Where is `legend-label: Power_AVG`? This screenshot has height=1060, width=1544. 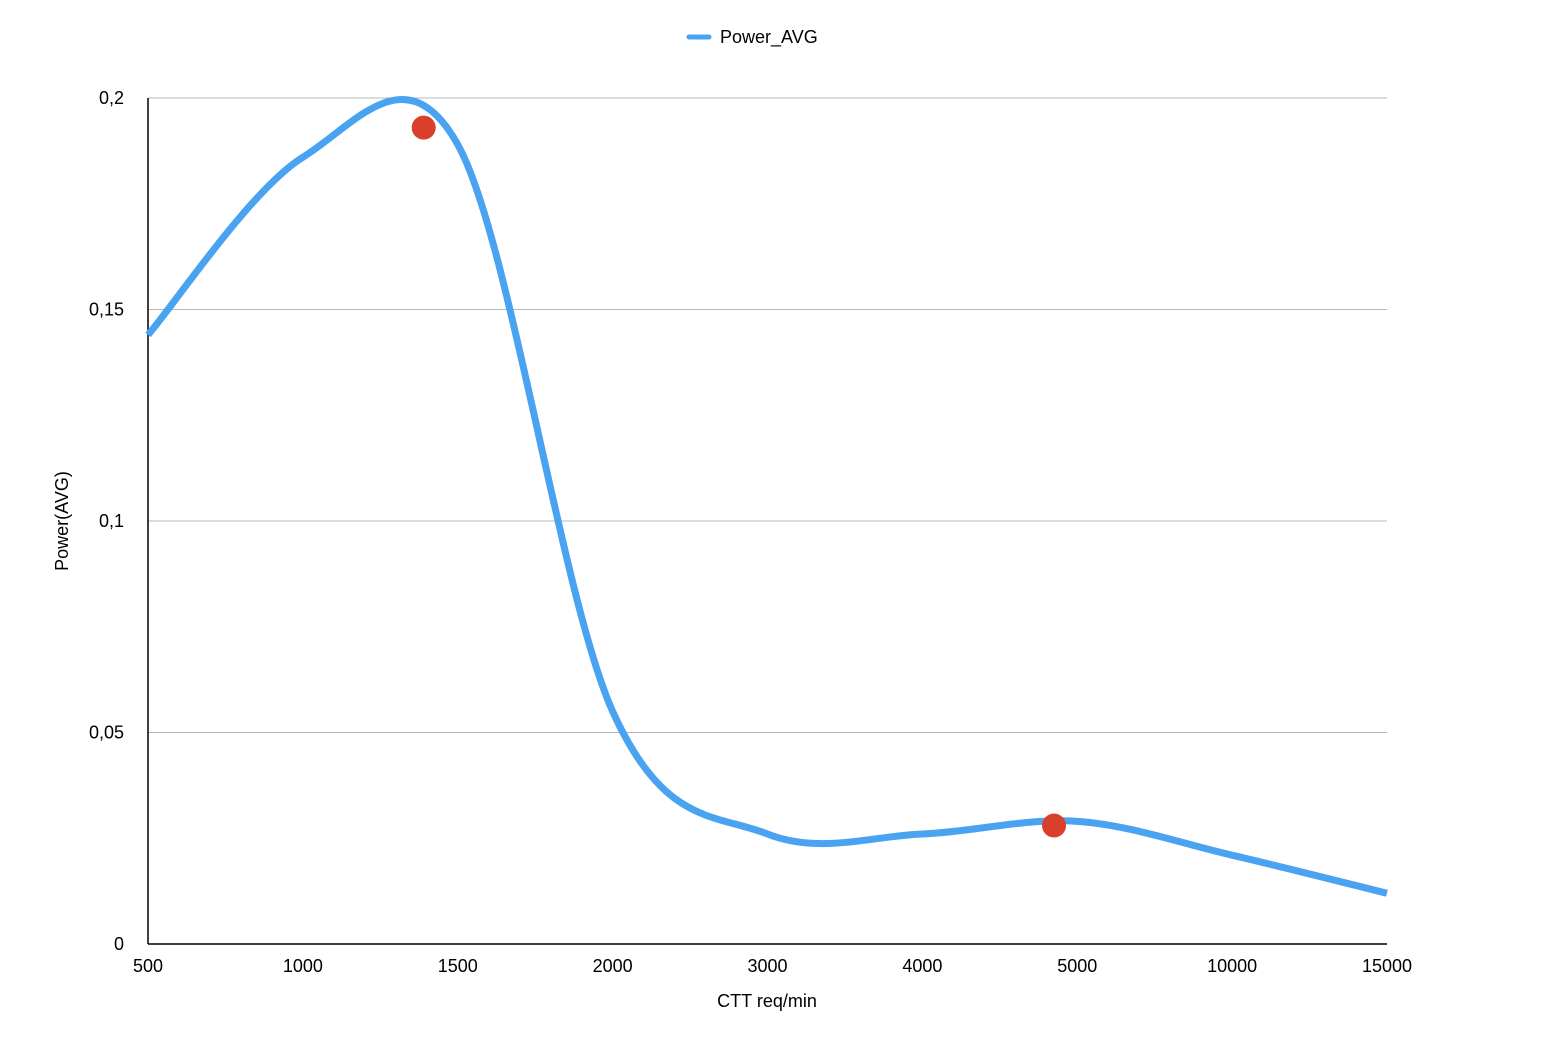 legend-label: Power_AVG is located at coordinates (769, 37).